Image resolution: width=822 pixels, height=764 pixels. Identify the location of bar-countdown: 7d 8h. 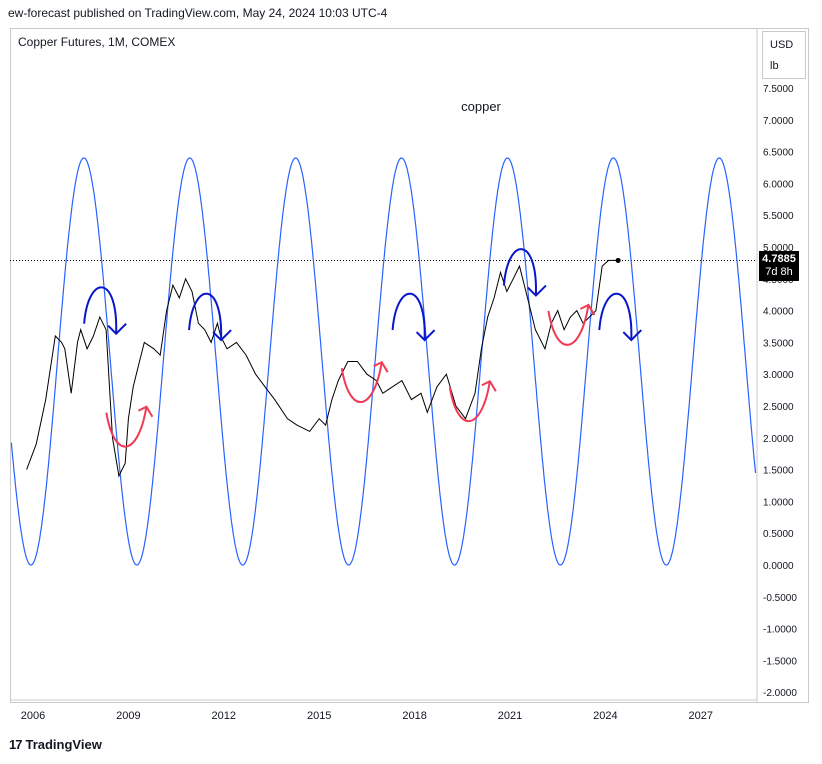
(779, 272).